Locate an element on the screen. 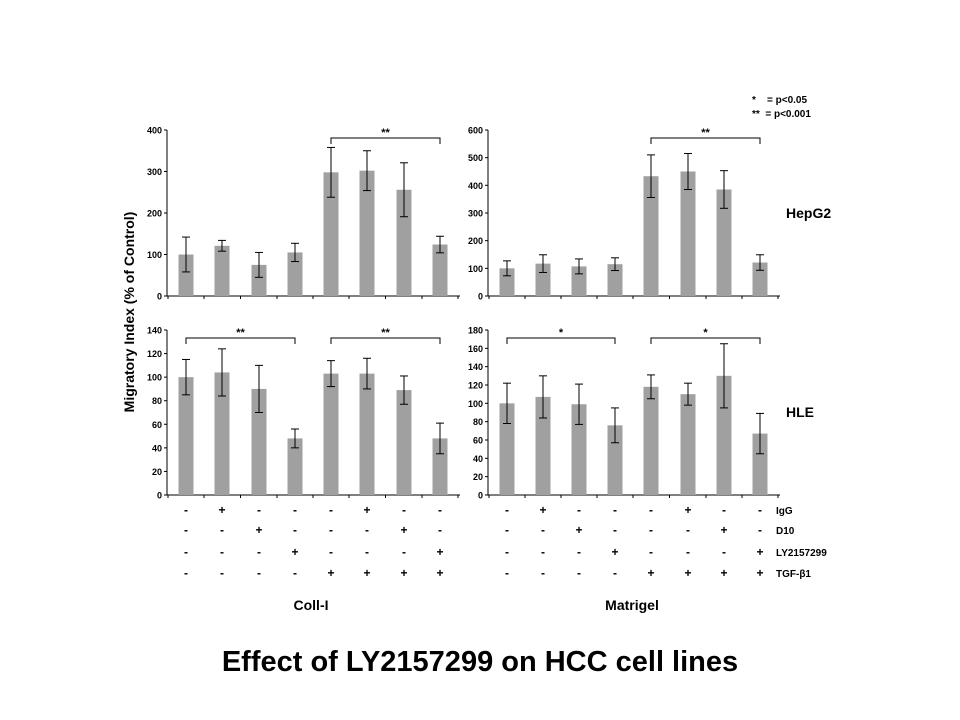 The height and width of the screenshot is (720, 960). y-tick-label: 40 is located at coordinates (478, 459).